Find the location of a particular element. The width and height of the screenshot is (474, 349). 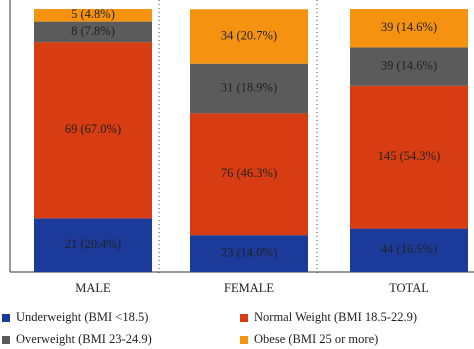

x-tick-label: FEMALE is located at coordinates (249, 288).